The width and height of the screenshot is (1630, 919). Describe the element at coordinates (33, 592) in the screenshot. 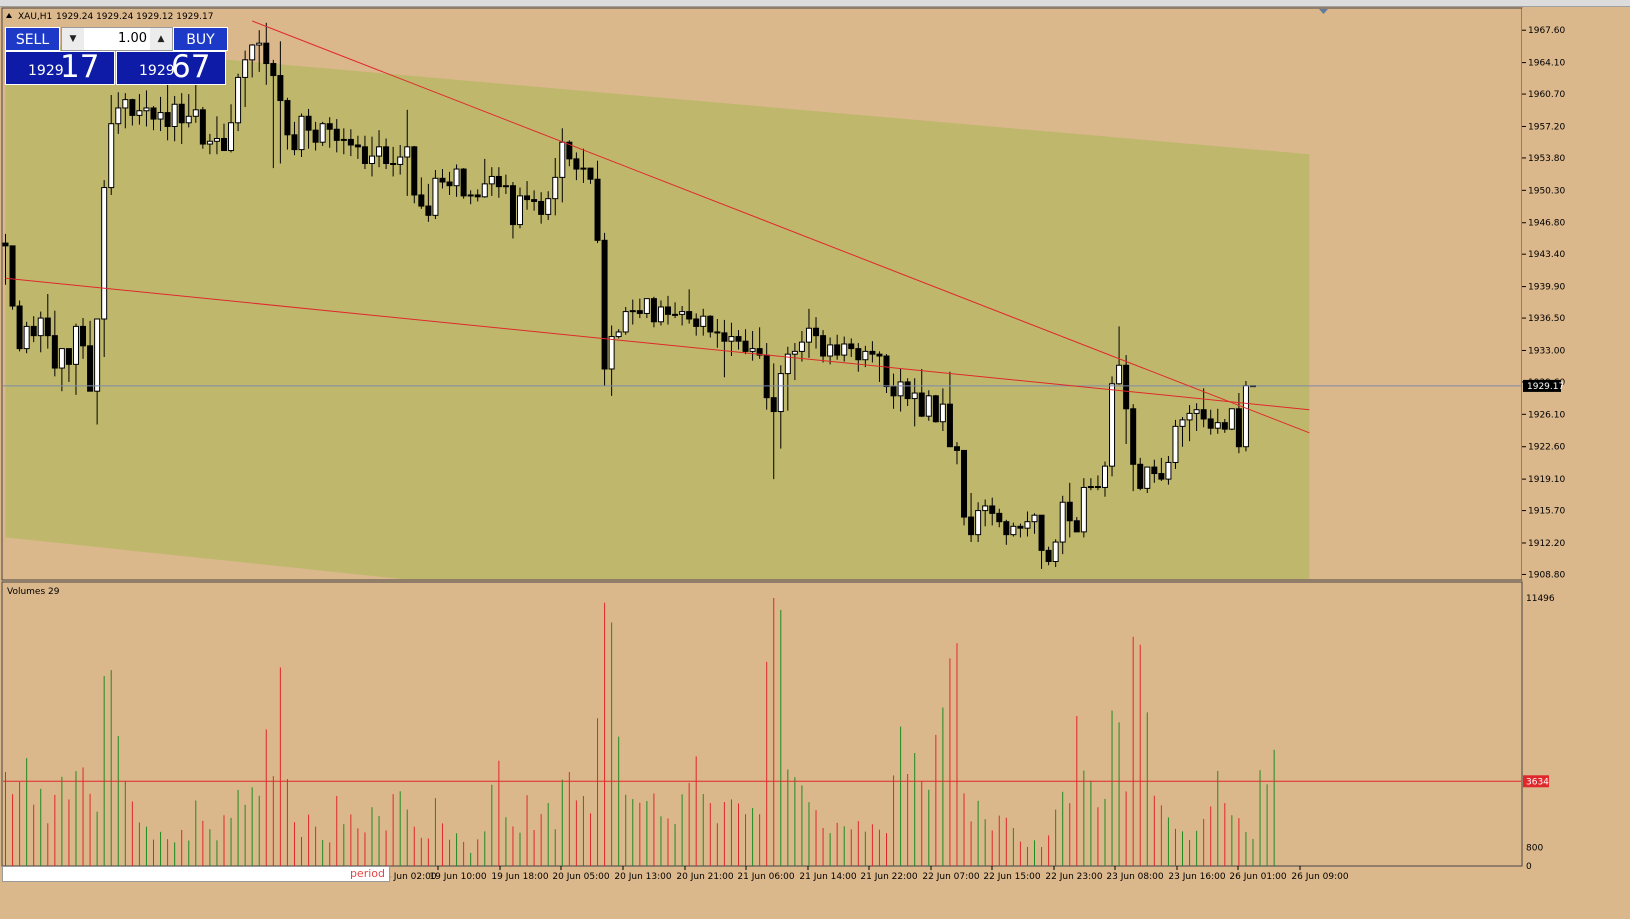

I see `volume-title: Volumes 29` at that location.